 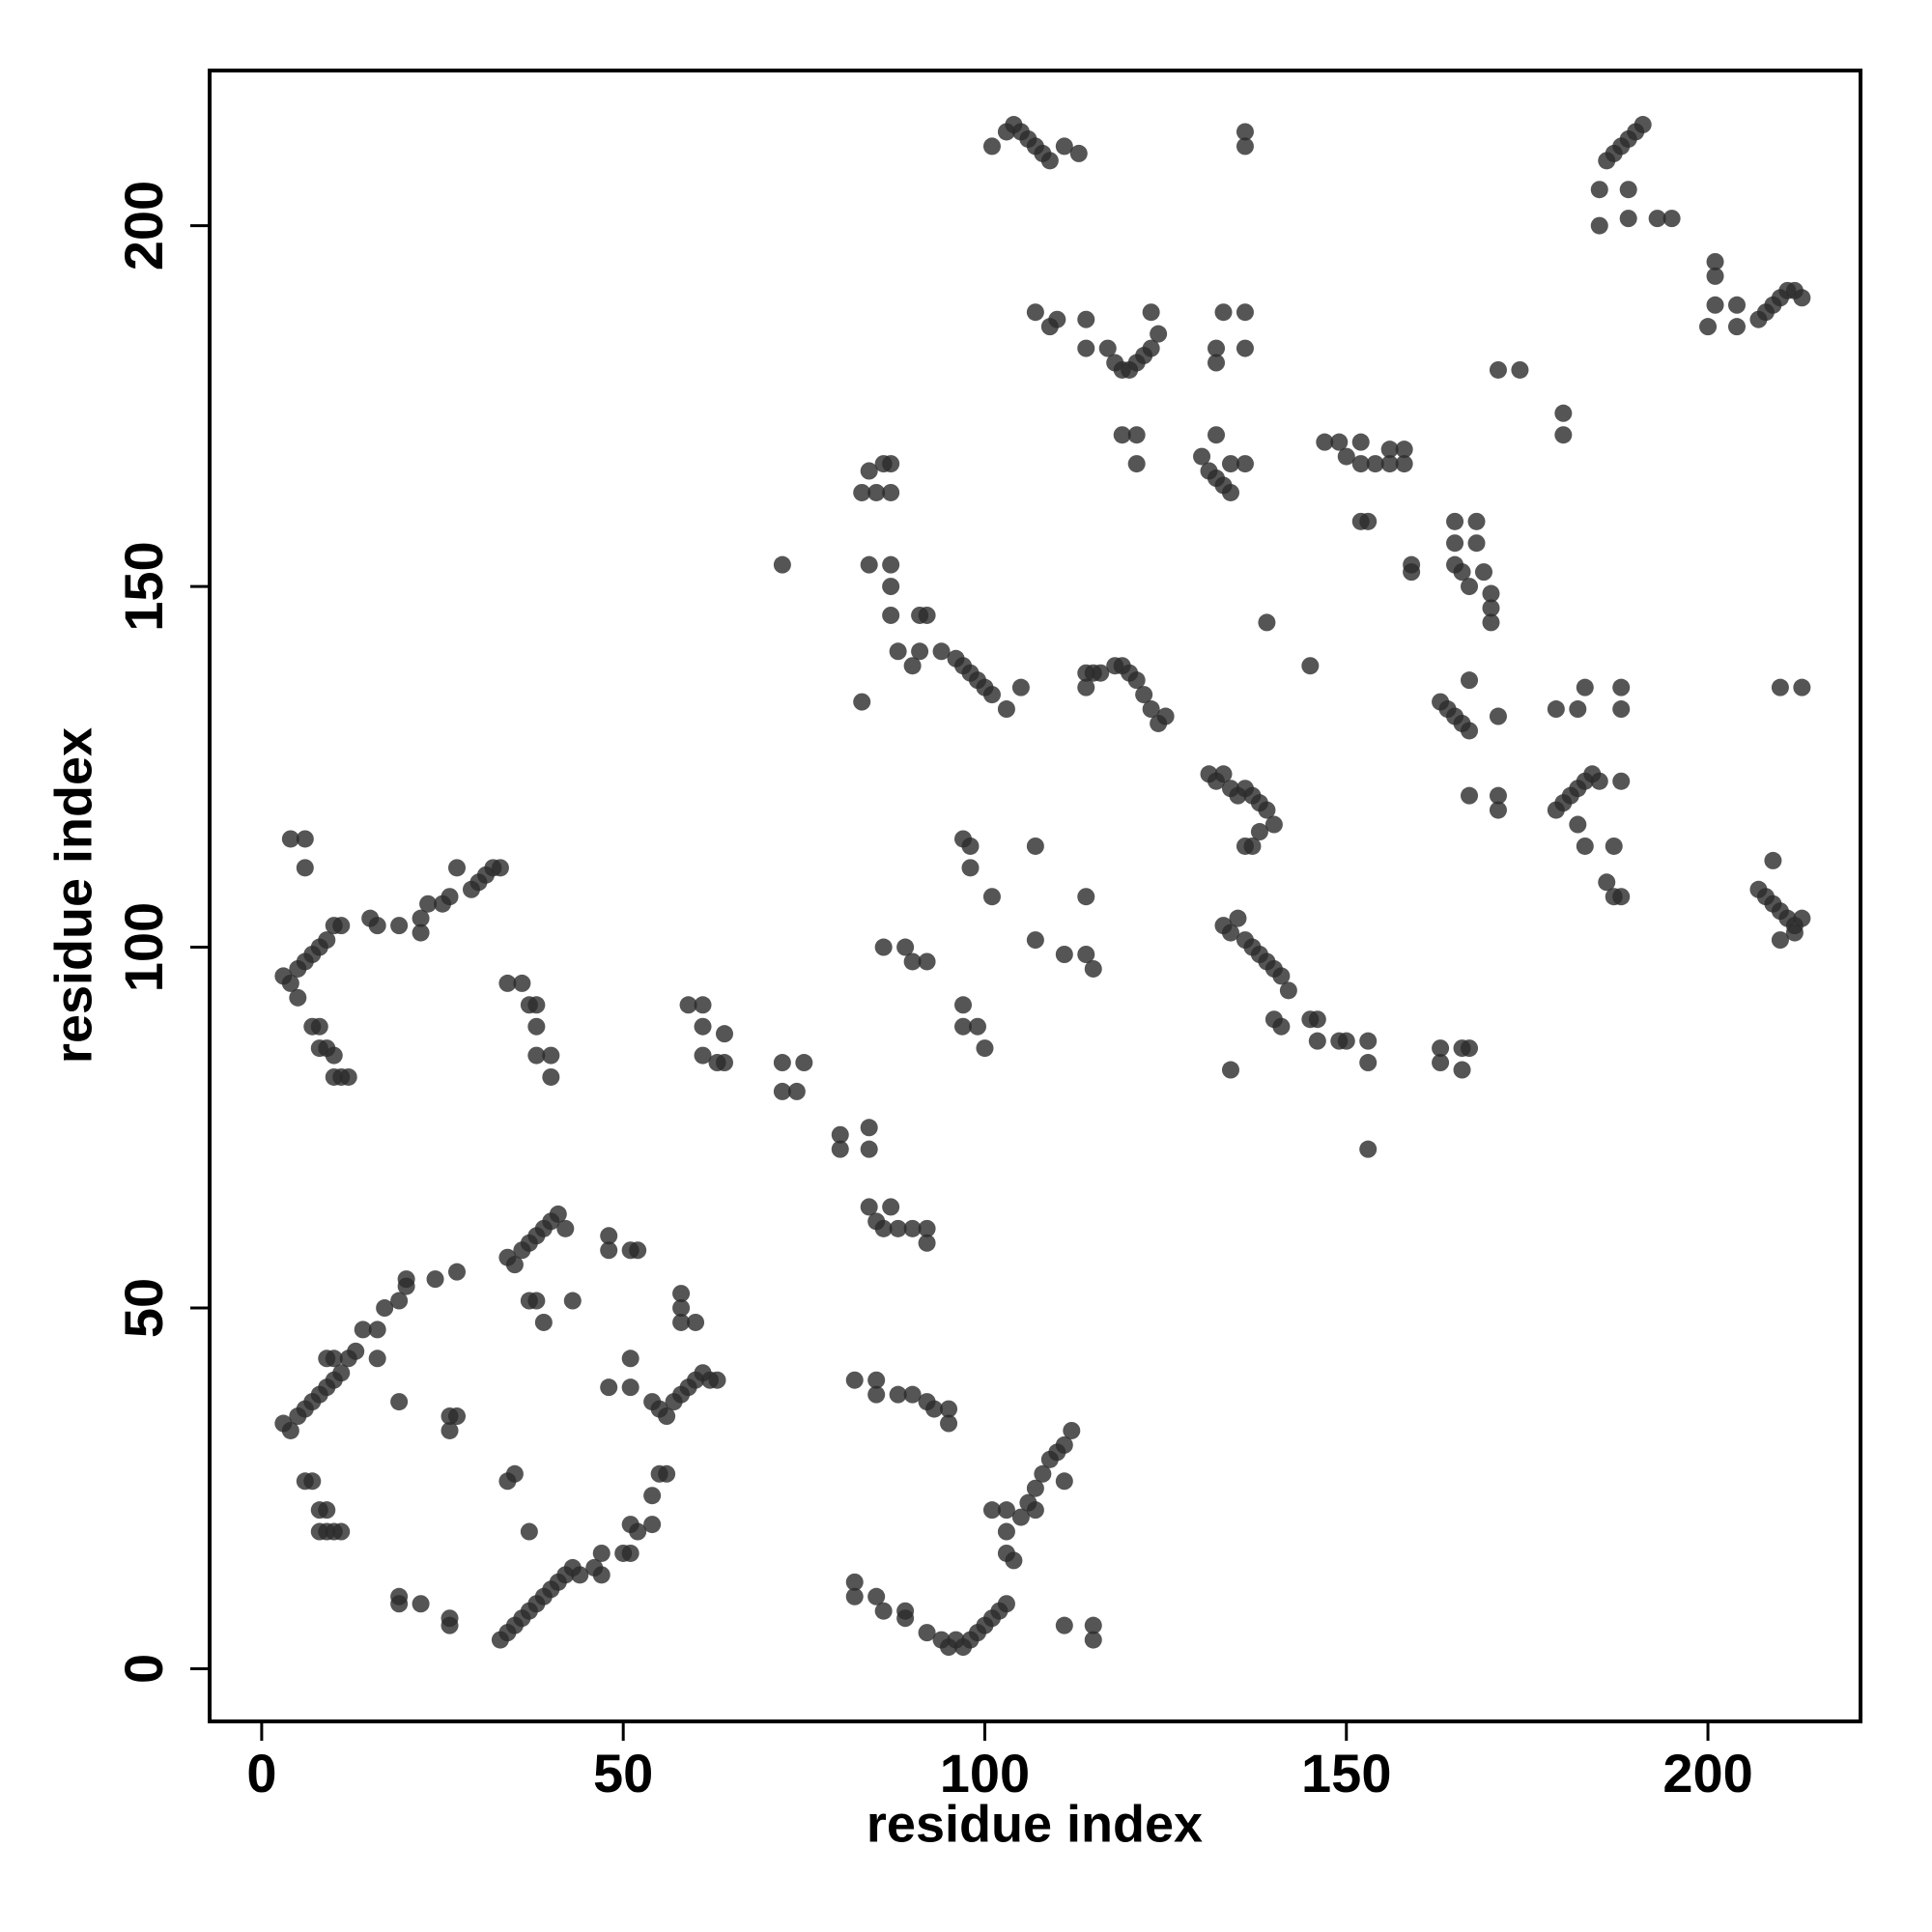 What do you see at coordinates (143, 586) in the screenshot?
I see `y-tick-label: 150` at bounding box center [143, 586].